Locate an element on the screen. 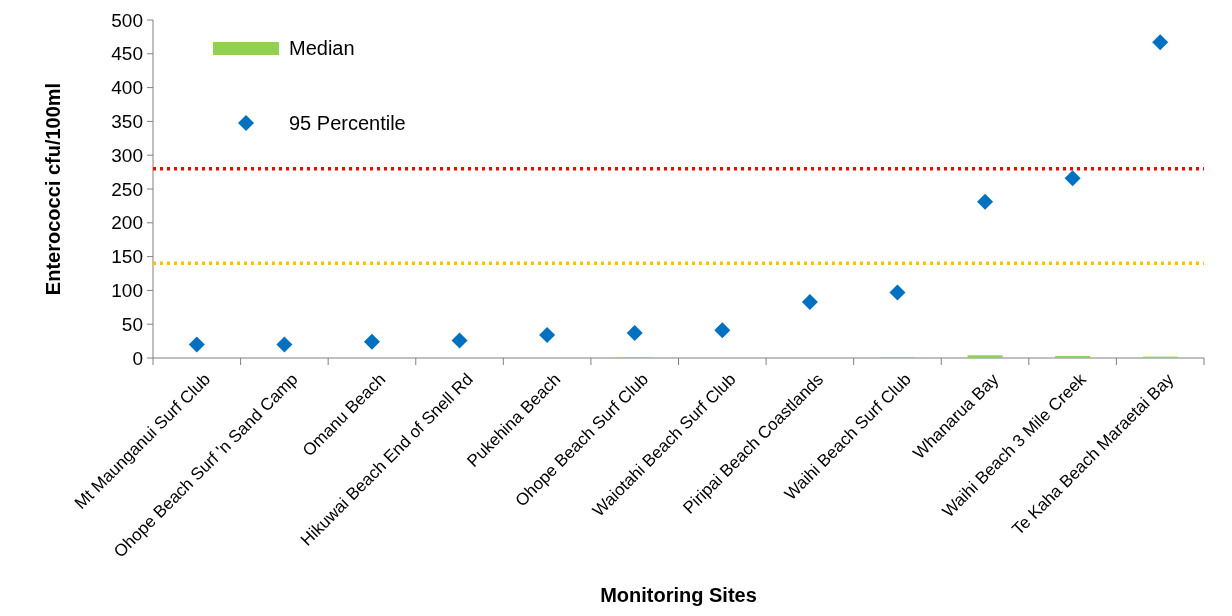  x-axis-title: Monitoring Sites is located at coordinates (678, 595).